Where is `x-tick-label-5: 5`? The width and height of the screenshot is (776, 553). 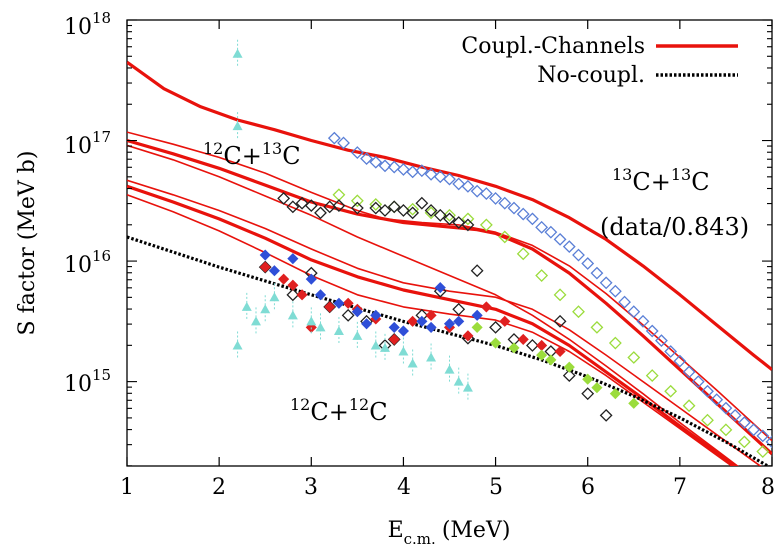 x-tick-label-5: 5 is located at coordinates (496, 487).